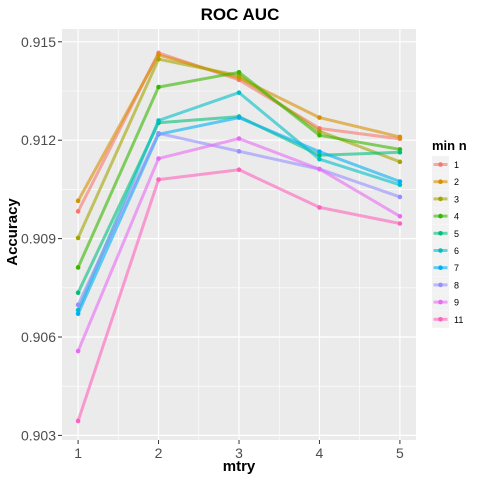 The height and width of the screenshot is (480, 480). I want to click on legend-label: 5, so click(456, 234).